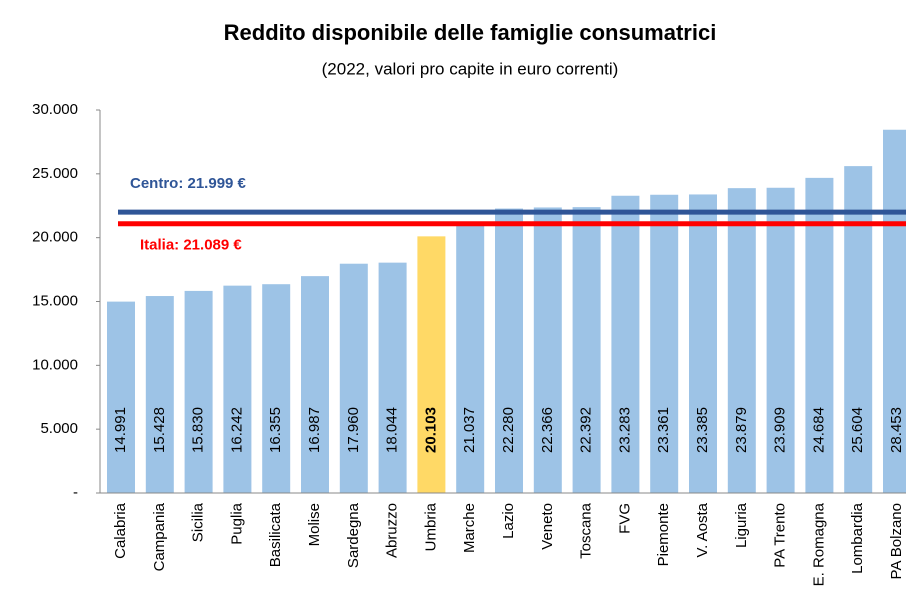 Image resolution: width=906 pixels, height=616 pixels. I want to click on x-tick-label: PA Trento, so click(780, 535).